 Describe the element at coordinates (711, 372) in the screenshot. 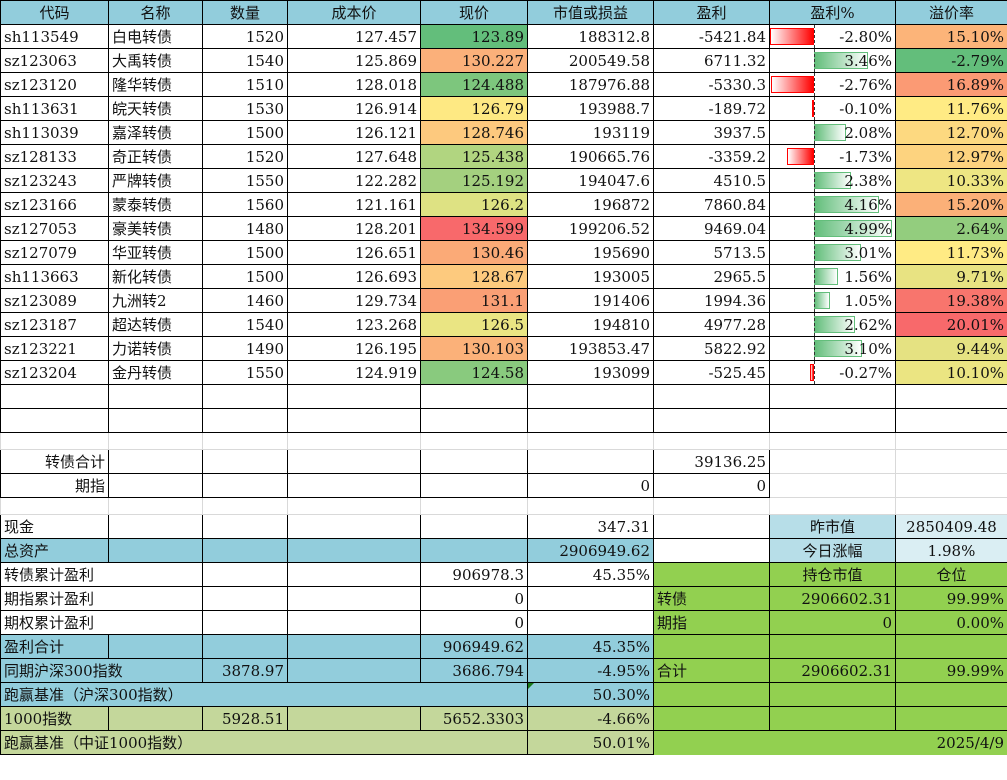

I see `profit-cell: -525.45` at that location.